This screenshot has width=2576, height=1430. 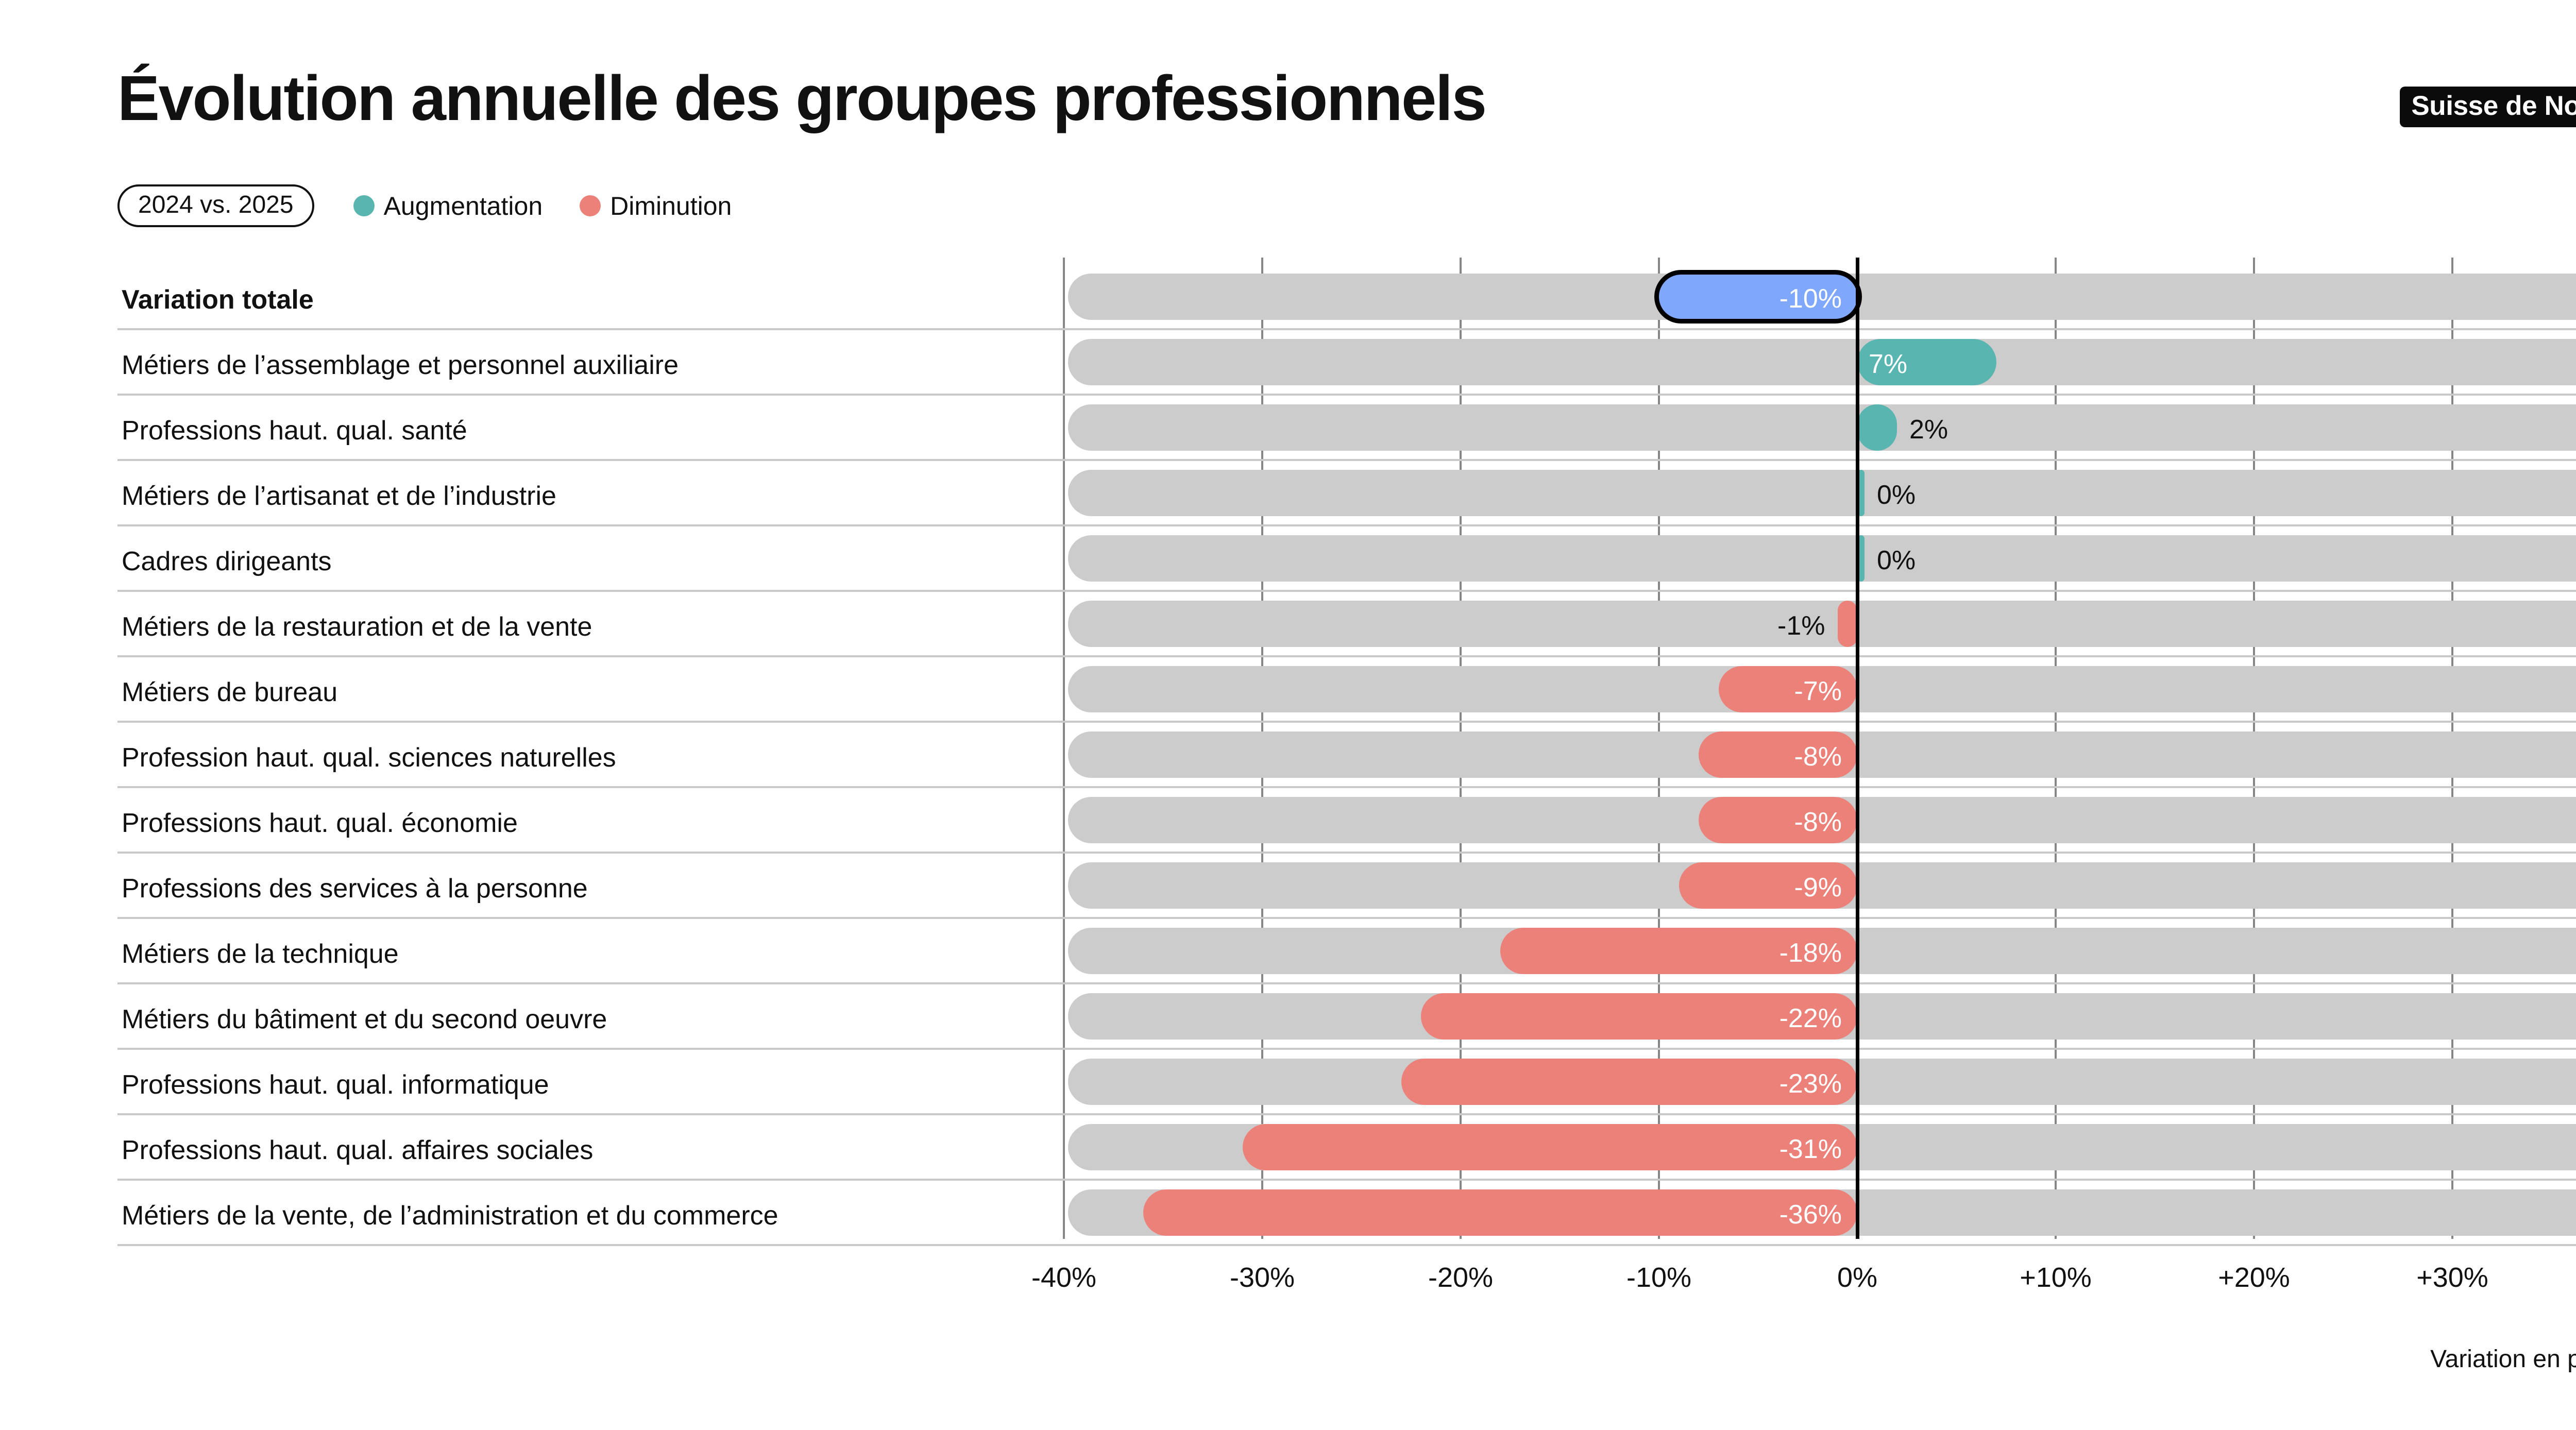 I want to click on row-label: Métiers de bureau, so click(x=230, y=692).